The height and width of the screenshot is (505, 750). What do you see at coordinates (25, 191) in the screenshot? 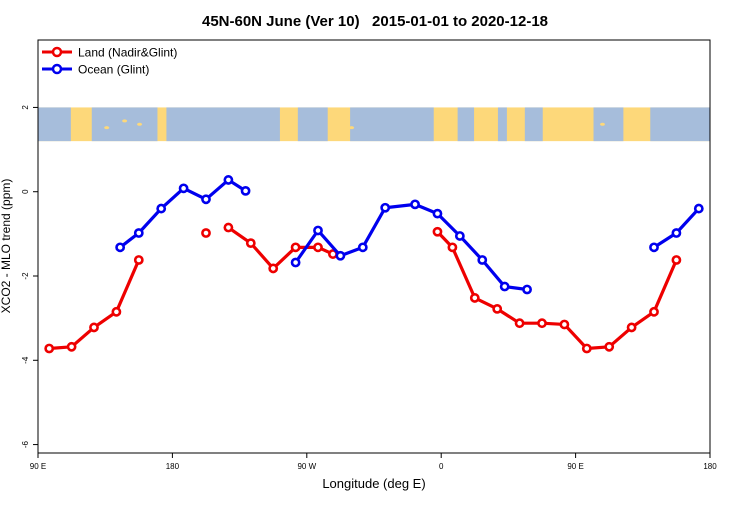
I see `y-tick-label: 0` at bounding box center [25, 191].